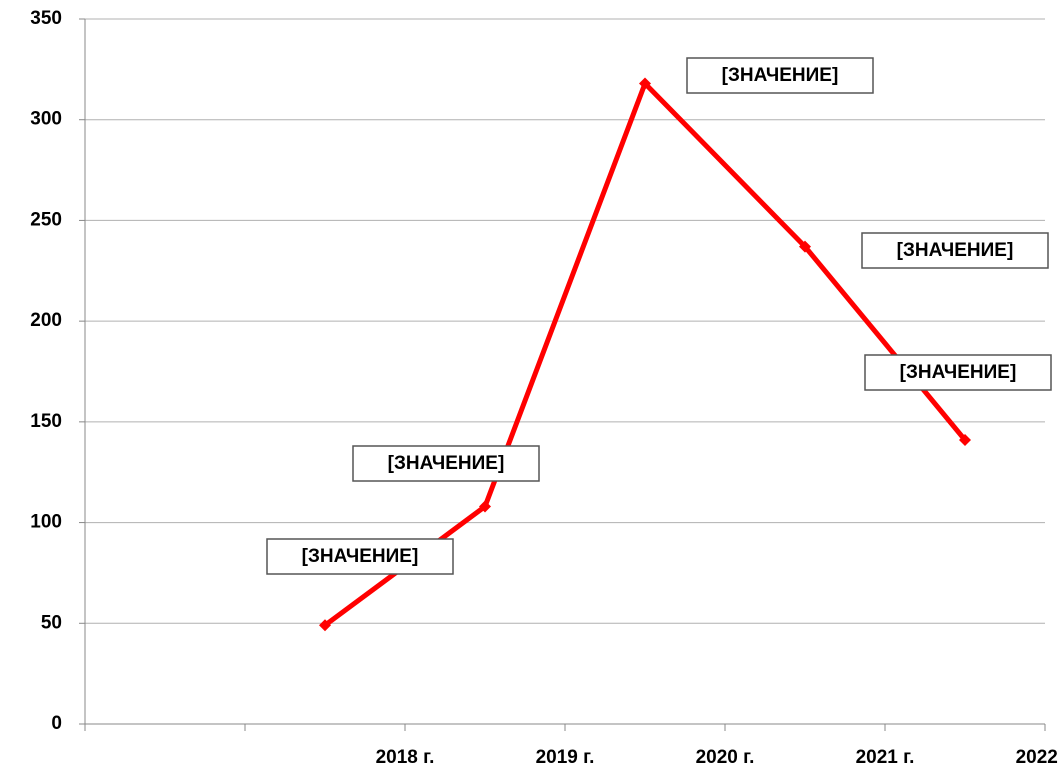 The width and height of the screenshot is (1059, 772). What do you see at coordinates (1037, 757) in the screenshot?
I see `x-tick-label: 2022 г.` at bounding box center [1037, 757].